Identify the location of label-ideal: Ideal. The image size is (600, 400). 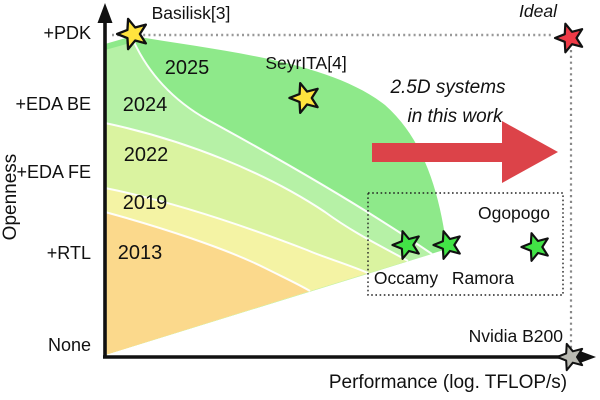
(538, 11).